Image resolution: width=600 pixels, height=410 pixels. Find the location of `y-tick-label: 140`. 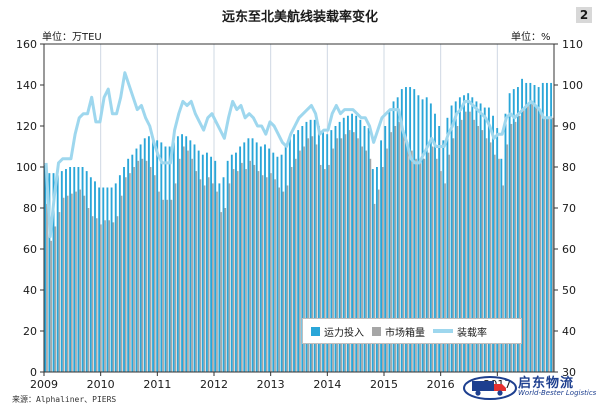

y-tick-label: 140 is located at coordinates (26, 85).